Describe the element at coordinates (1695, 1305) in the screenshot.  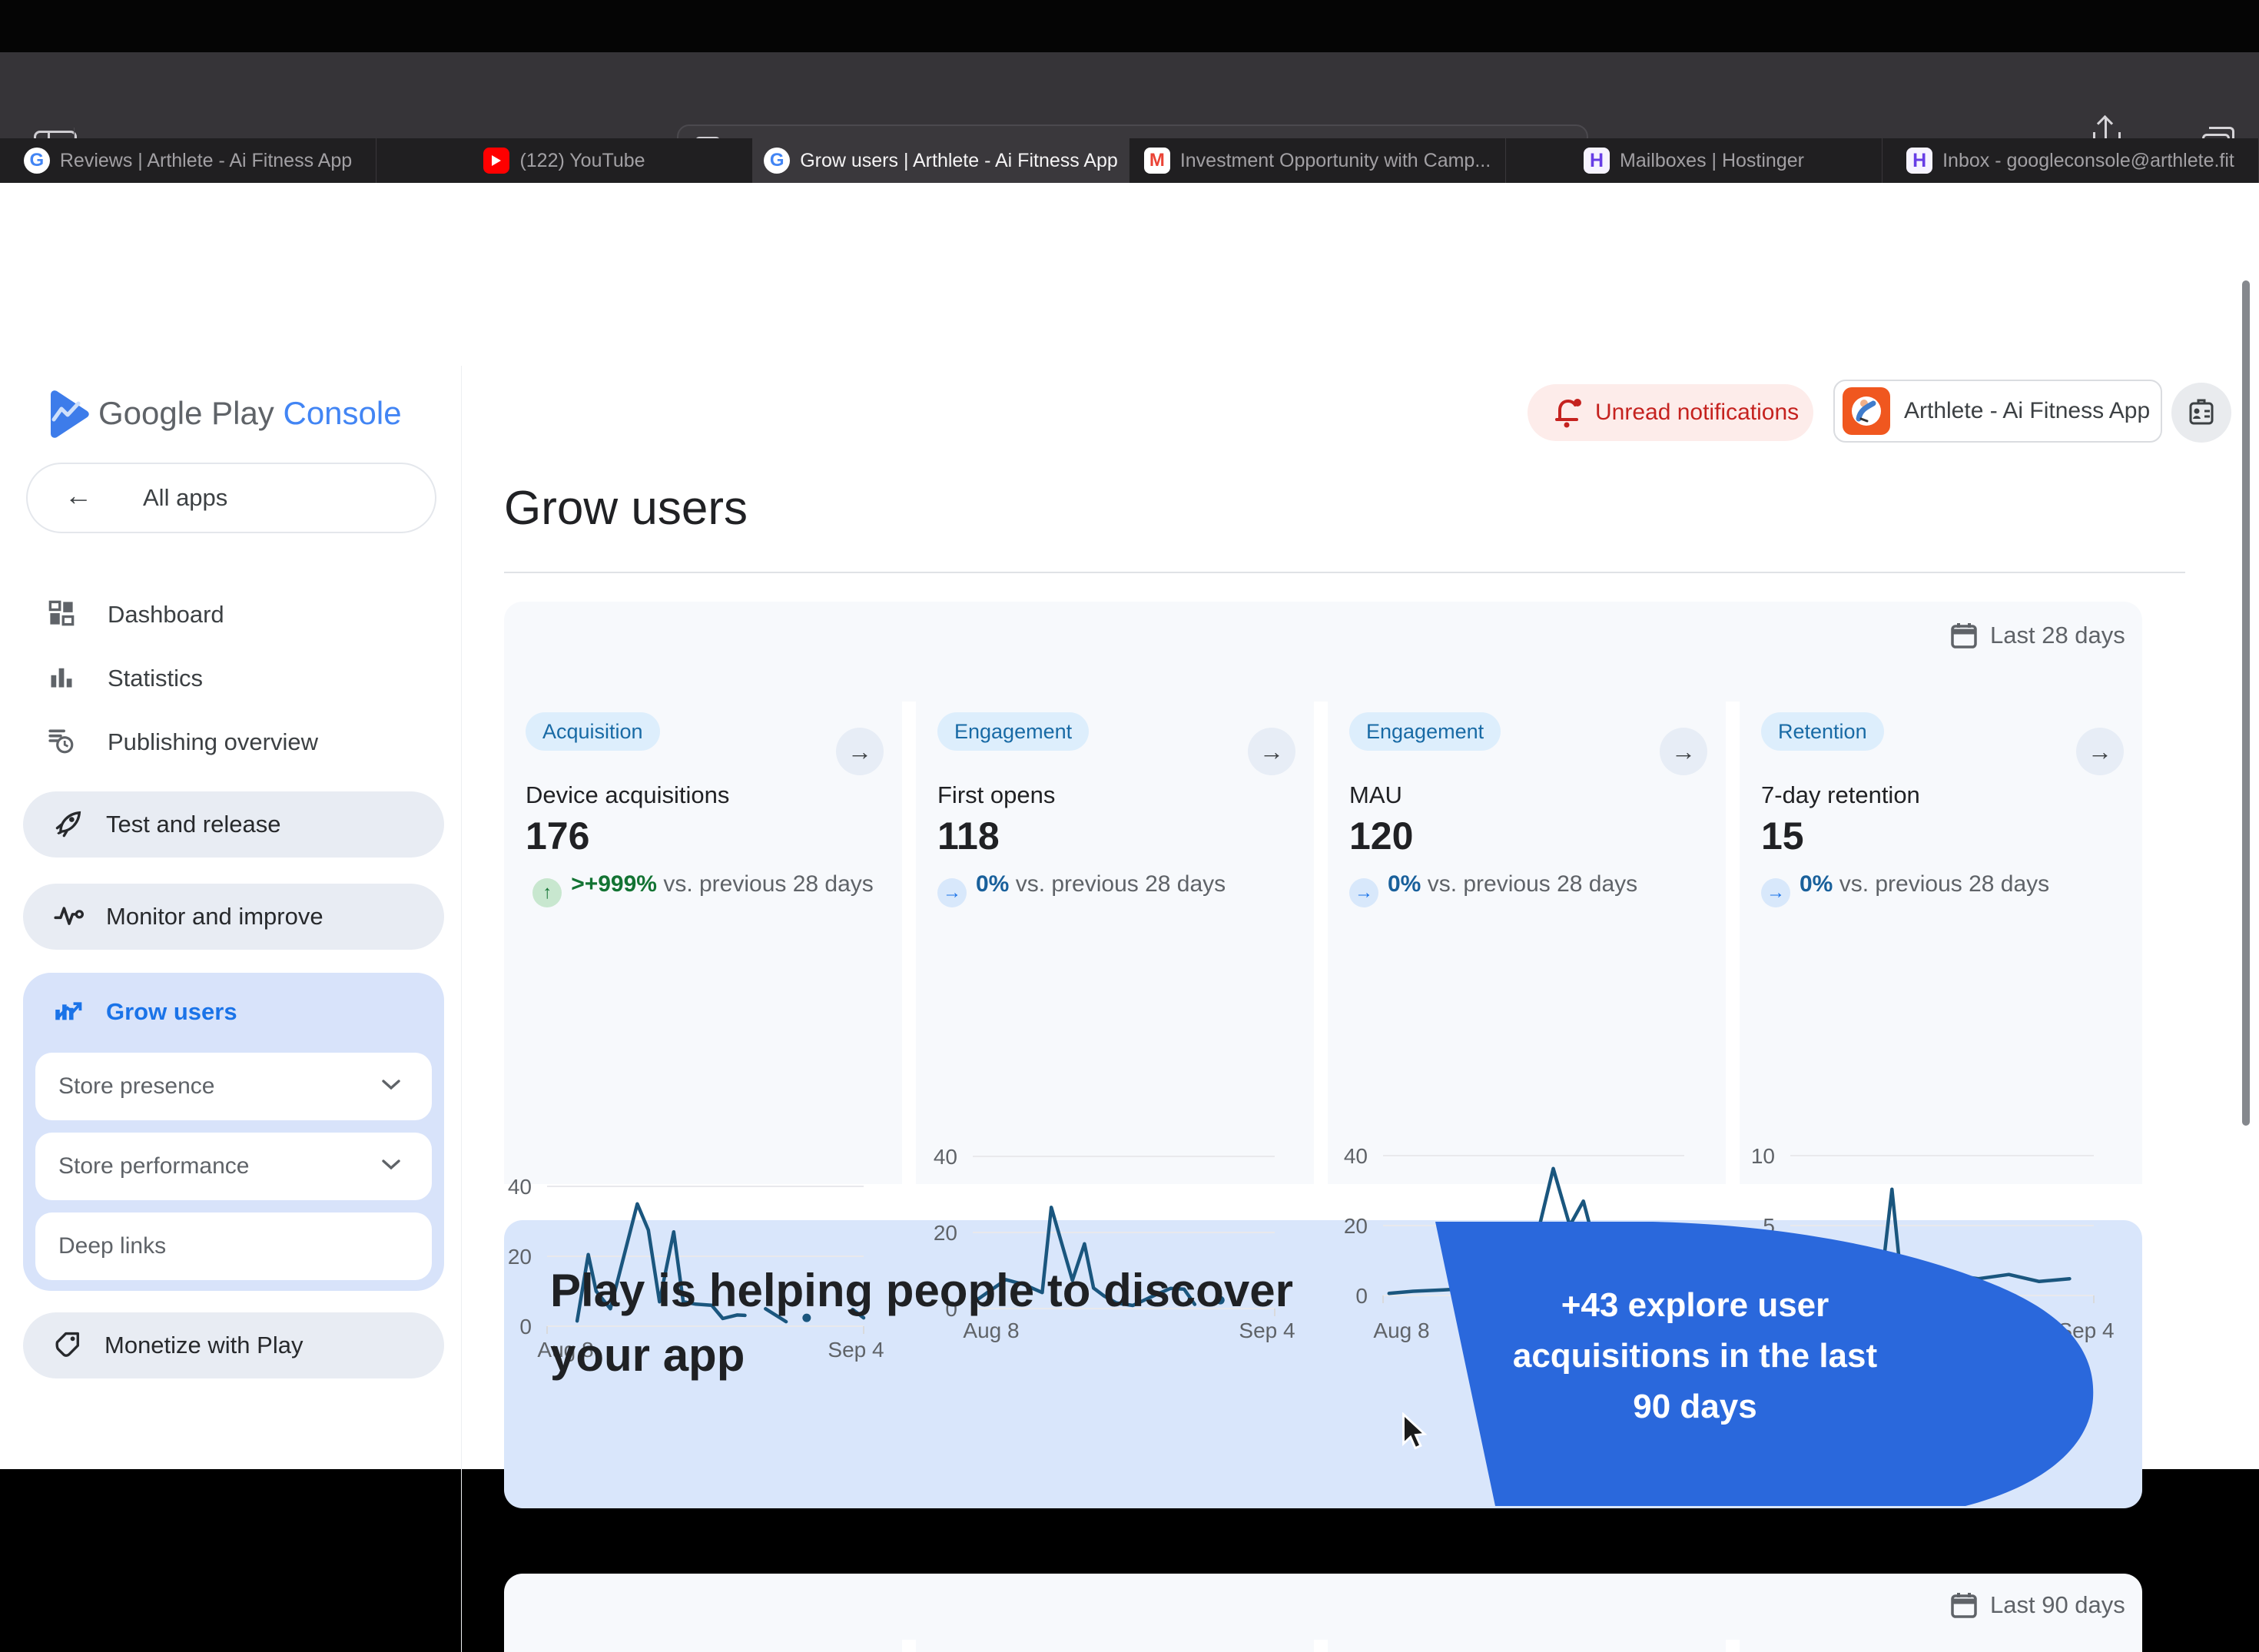
I see `callout-line: +43 explore user` at that location.